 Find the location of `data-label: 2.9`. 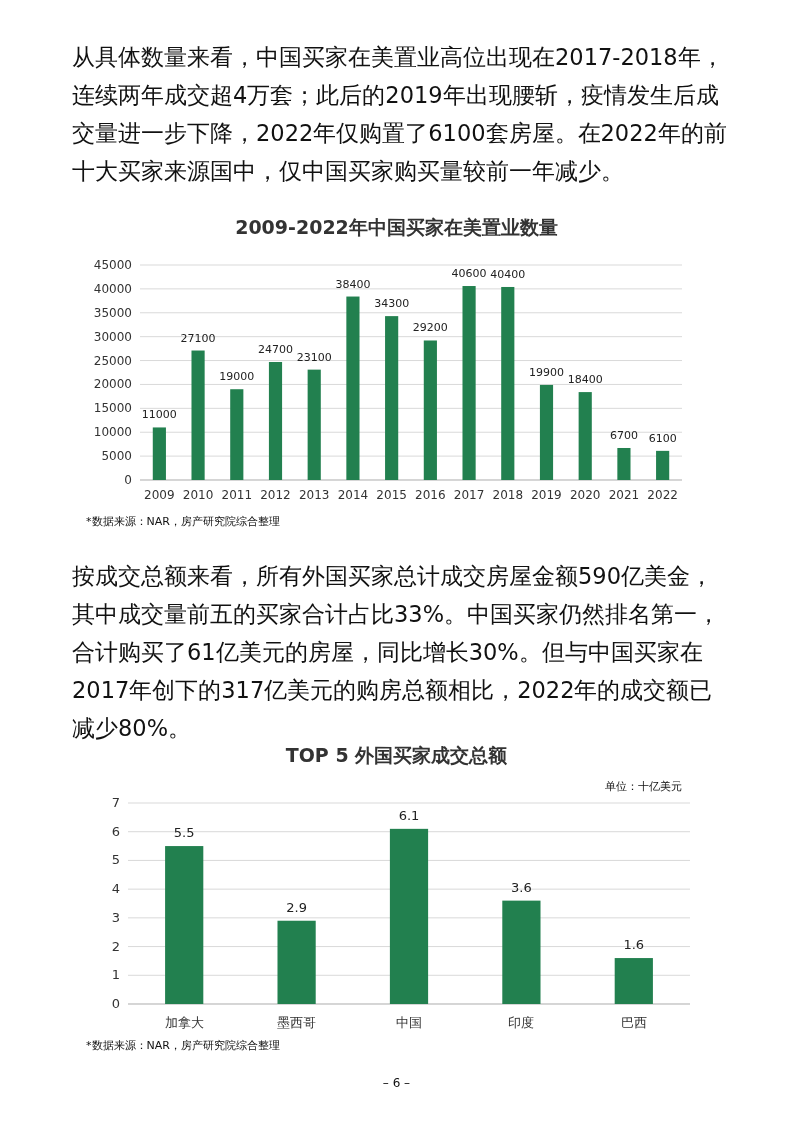

data-label: 2.9 is located at coordinates (296, 907).